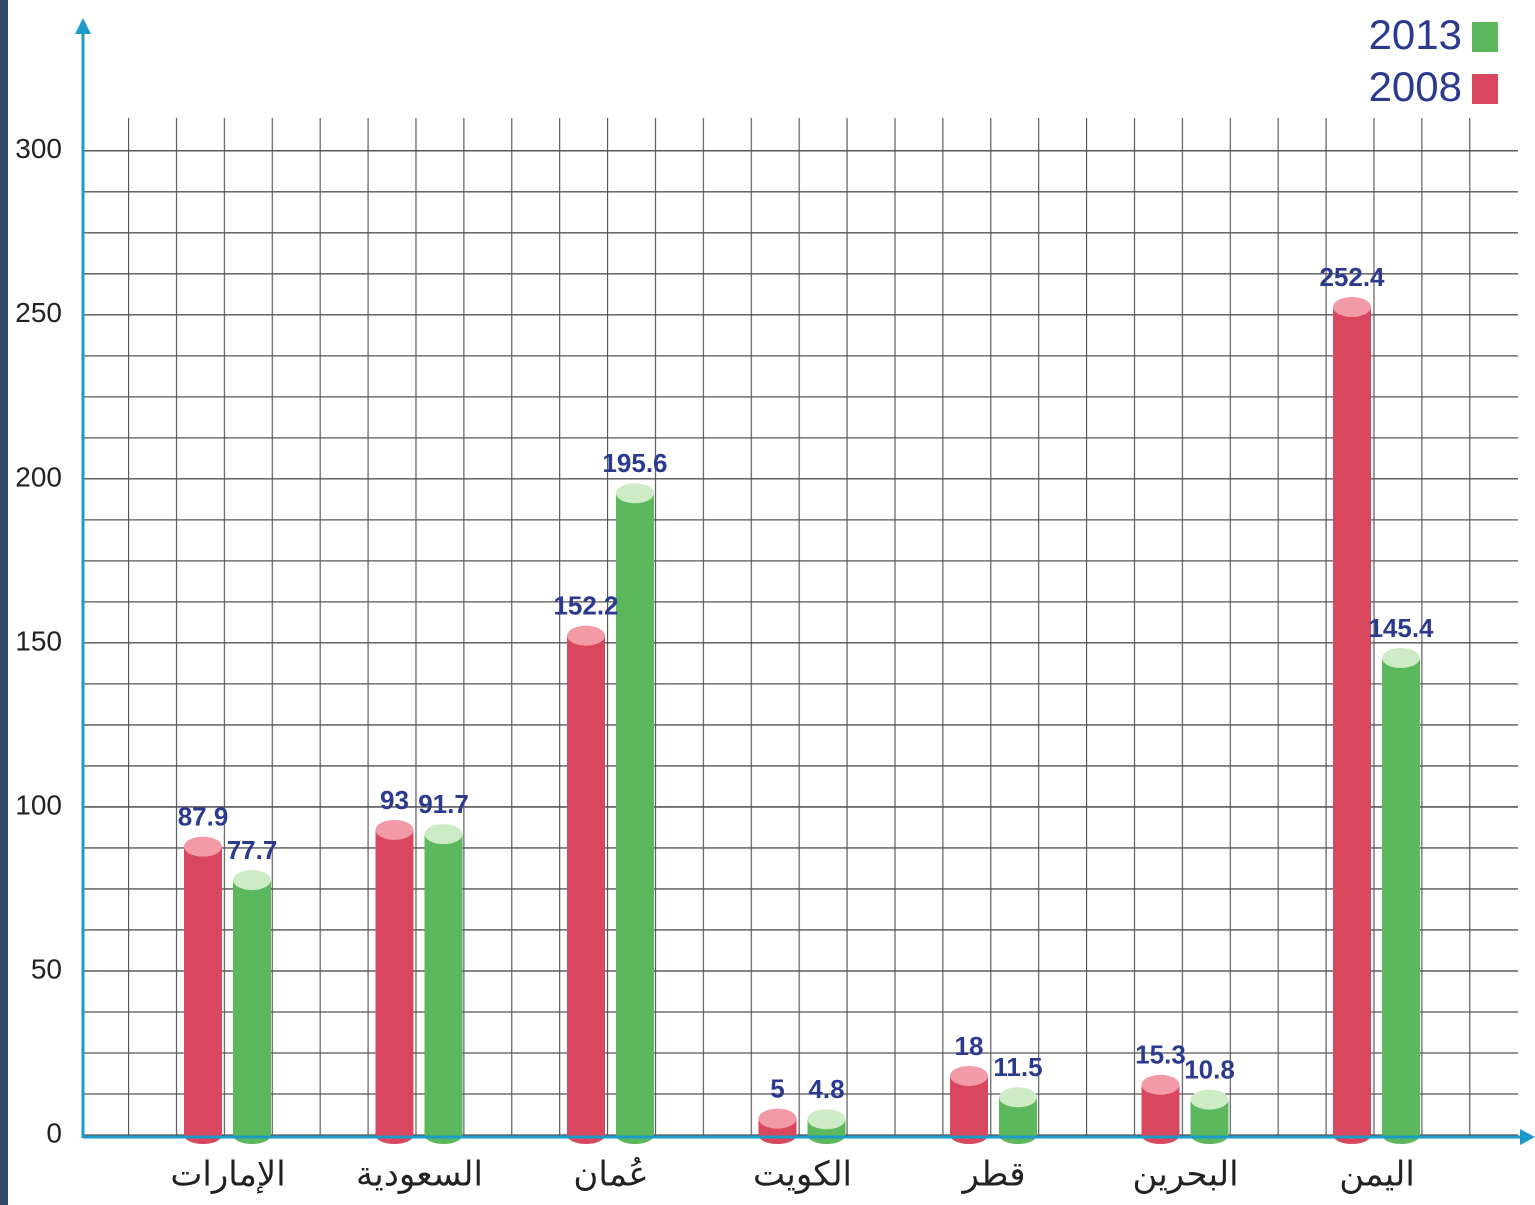 The height and width of the screenshot is (1205, 1535). I want to click on value-label: 145.4, so click(1401, 628).